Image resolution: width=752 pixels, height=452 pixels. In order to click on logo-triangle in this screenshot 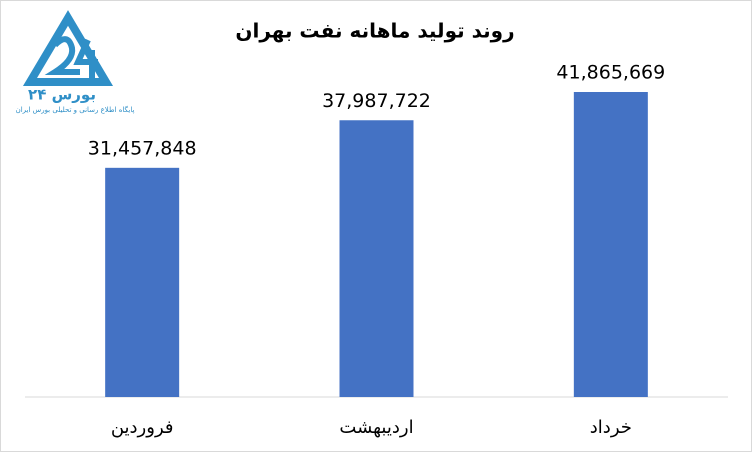, I will do `click(68, 48)`.